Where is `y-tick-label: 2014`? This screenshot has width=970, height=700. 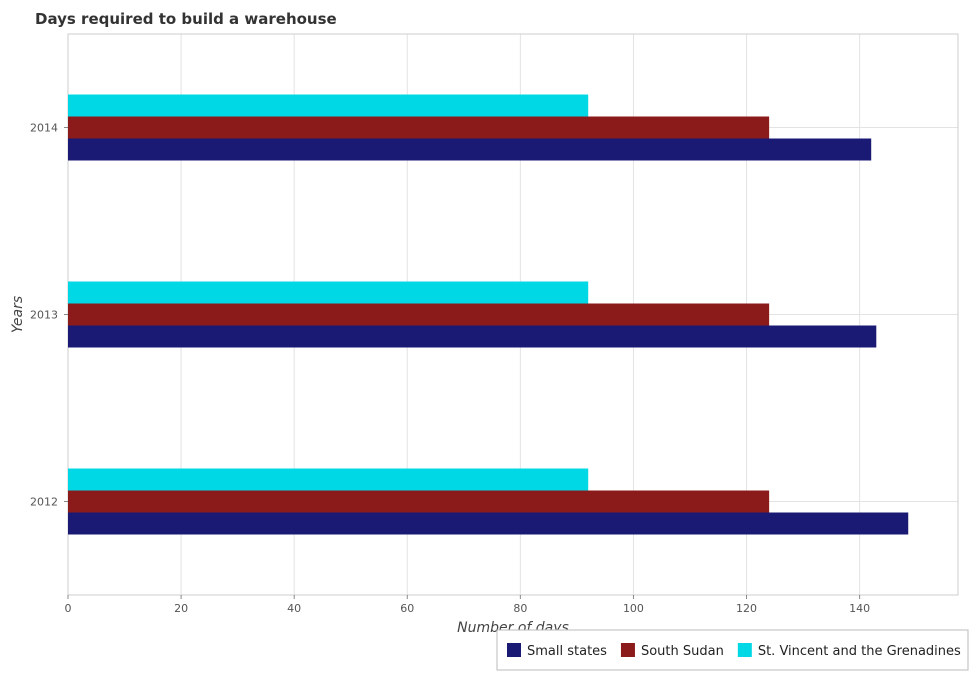
y-tick-label: 2014 is located at coordinates (44, 128).